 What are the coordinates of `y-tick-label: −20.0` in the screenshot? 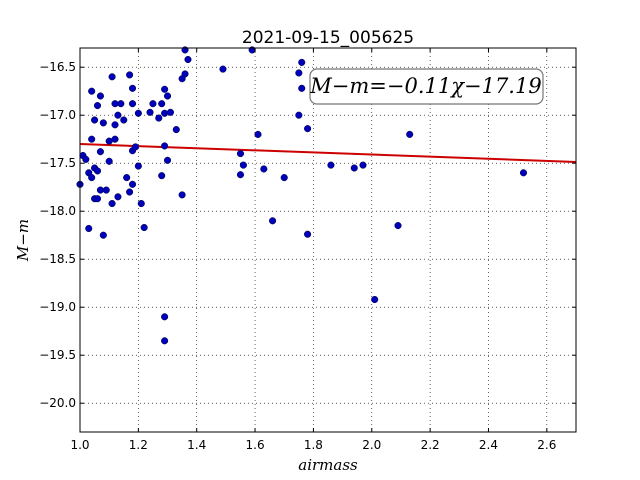 It's located at (57, 403).